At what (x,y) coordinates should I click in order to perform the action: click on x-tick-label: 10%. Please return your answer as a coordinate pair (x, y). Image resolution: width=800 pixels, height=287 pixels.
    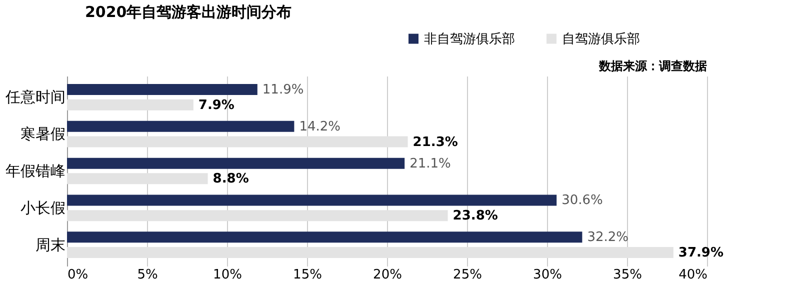
    Looking at the image, I should click on (227, 275).